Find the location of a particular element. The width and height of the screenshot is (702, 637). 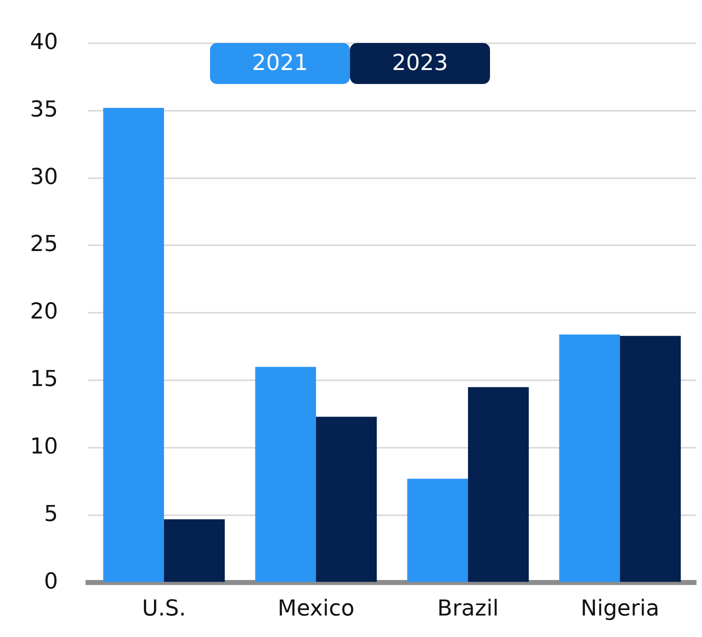

x-tick-label: Nigeria is located at coordinates (620, 609).